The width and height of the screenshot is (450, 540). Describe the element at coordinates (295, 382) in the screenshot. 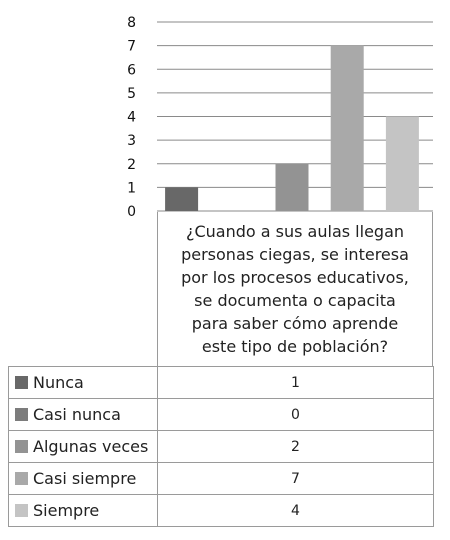

I see `value-cell: 1` at that location.